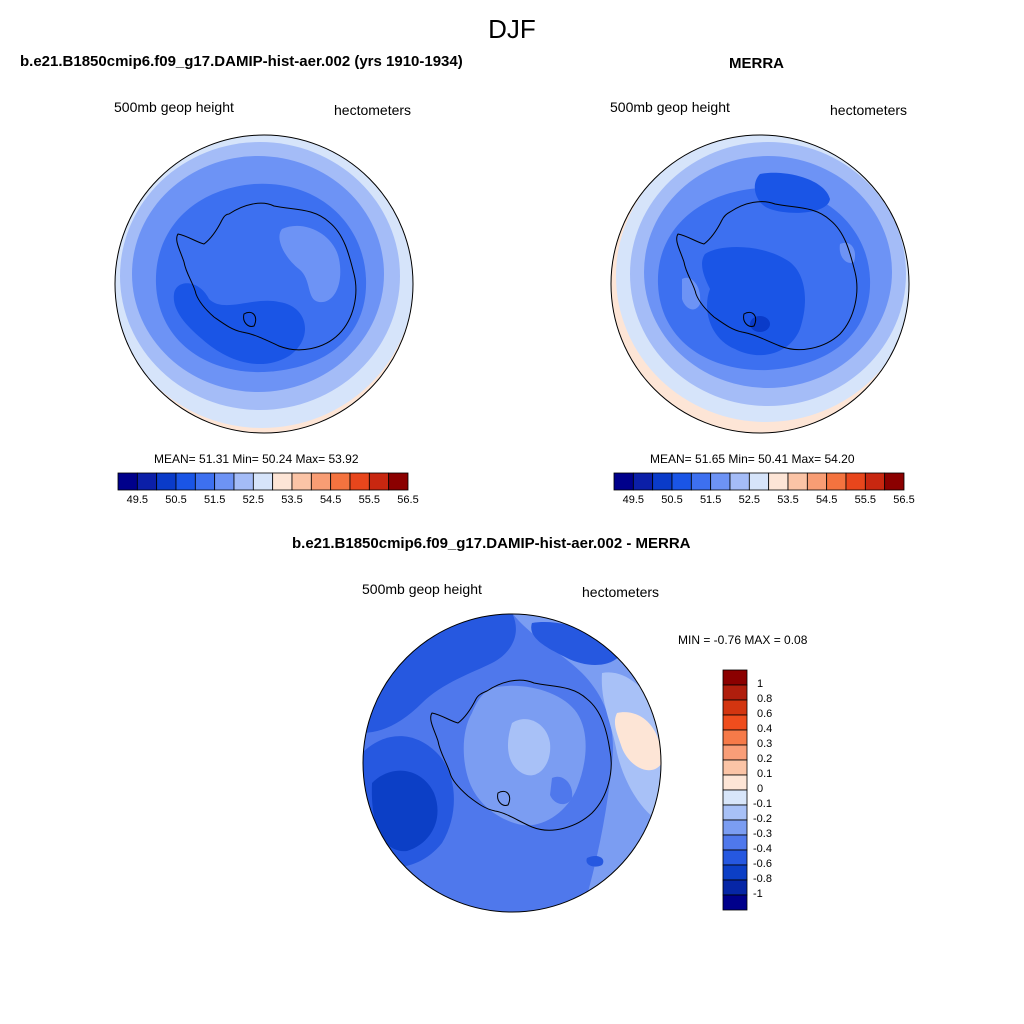 The width and height of the screenshot is (1024, 1024). What do you see at coordinates (671, 459) in the screenshot?
I see `obs-mean-label: MEAN=` at bounding box center [671, 459].